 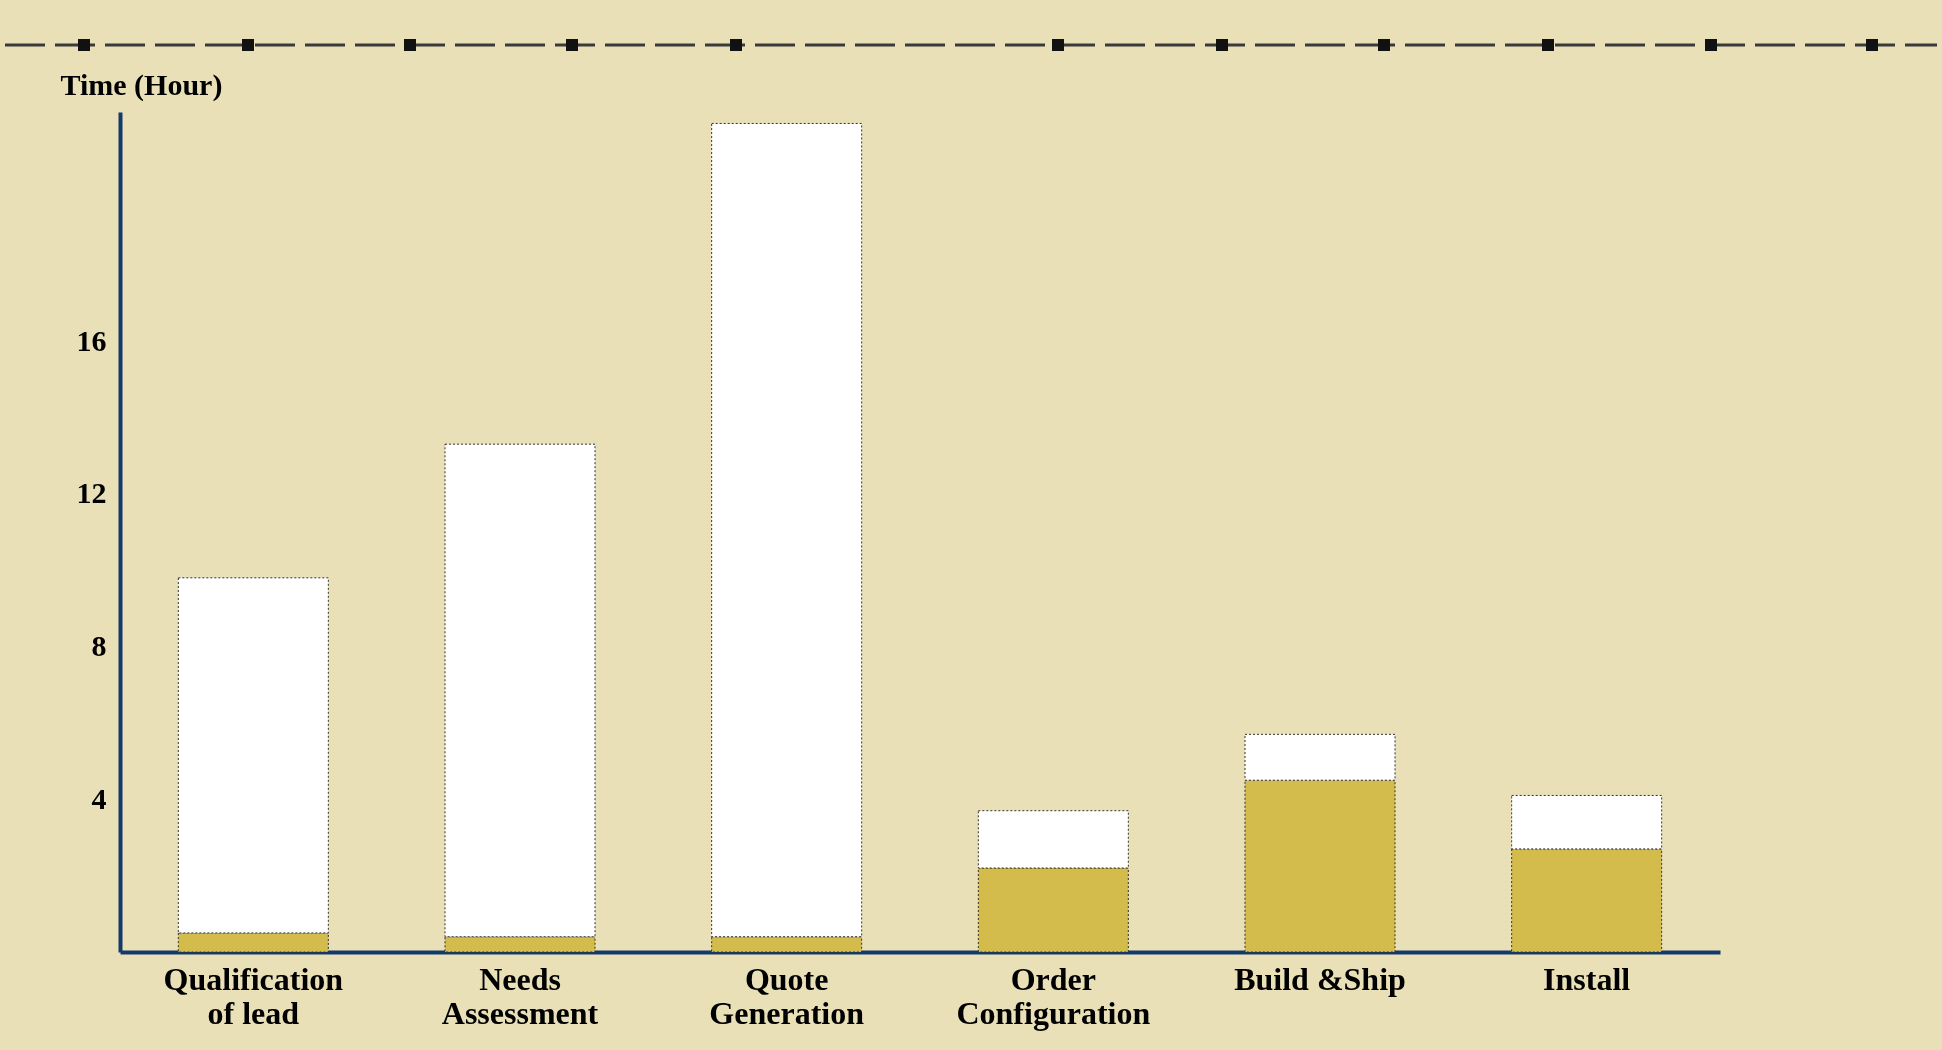 What do you see at coordinates (1320, 978) in the screenshot?
I see `x-tick-label: Build &Ship` at bounding box center [1320, 978].